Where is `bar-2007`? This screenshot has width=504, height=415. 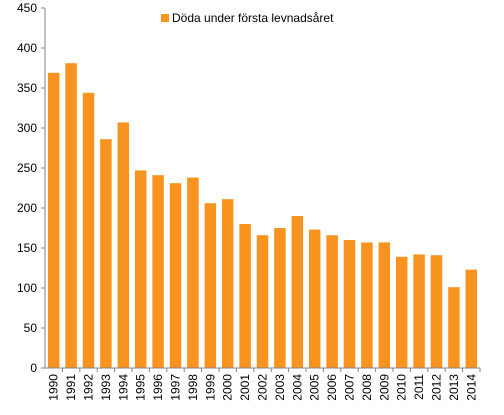 bar-2007 is located at coordinates (349, 304).